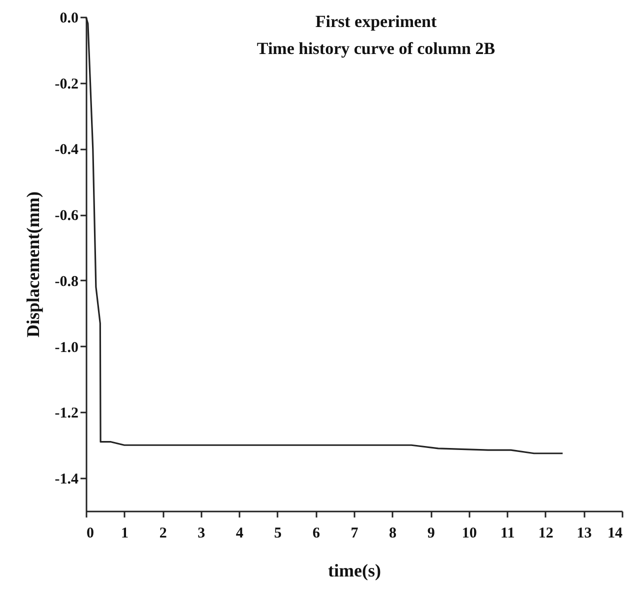 The width and height of the screenshot is (629, 589). Describe the element at coordinates (354, 570) in the screenshot. I see `x-axis-title: time(s)` at that location.